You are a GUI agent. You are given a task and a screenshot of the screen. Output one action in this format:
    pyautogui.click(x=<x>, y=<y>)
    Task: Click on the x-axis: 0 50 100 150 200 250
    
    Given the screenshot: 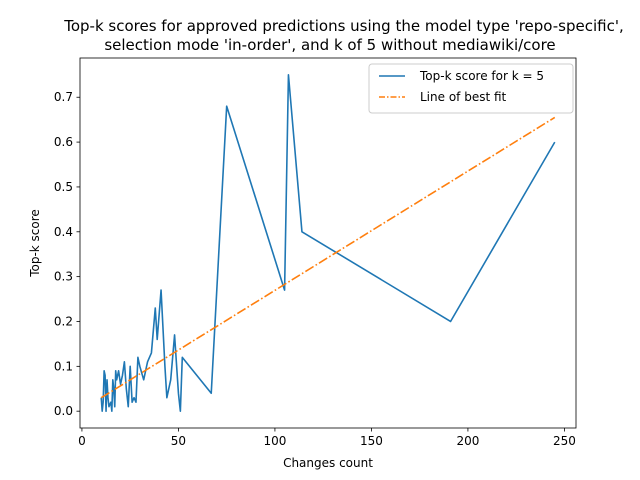 What is the action you would take?
    pyautogui.click(x=327, y=438)
    